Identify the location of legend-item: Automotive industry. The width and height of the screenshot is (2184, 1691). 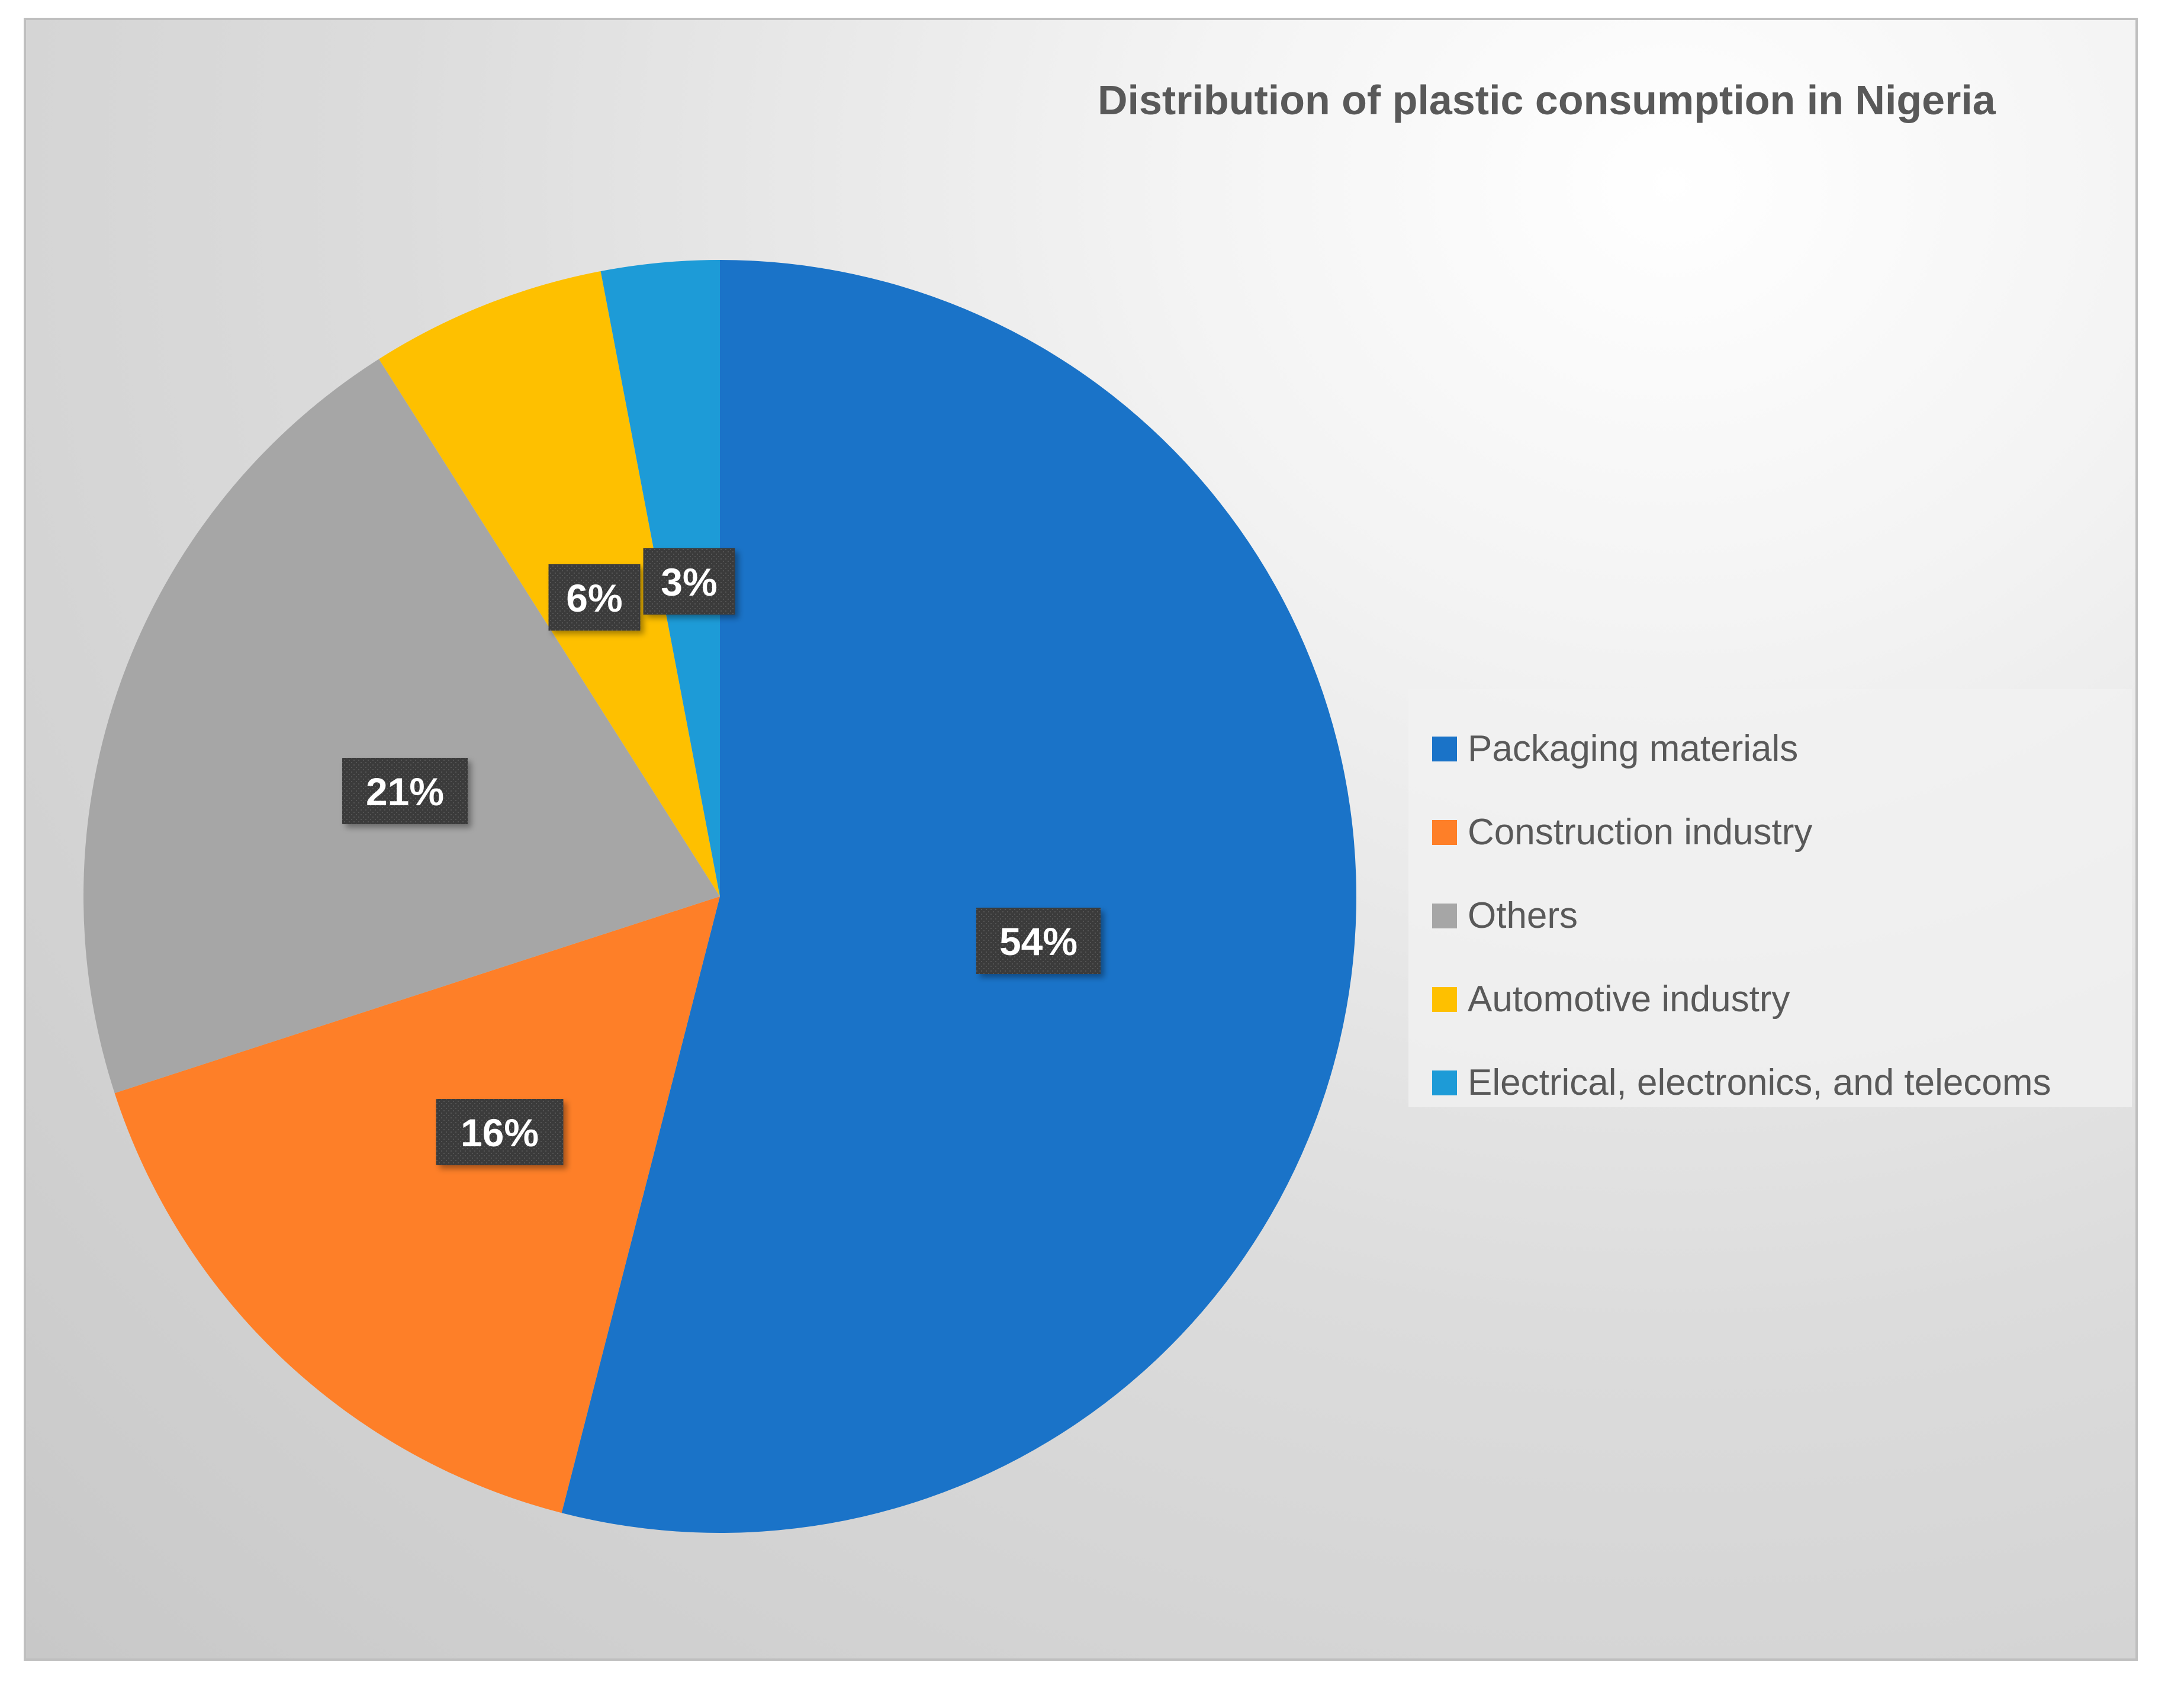
(1782, 999).